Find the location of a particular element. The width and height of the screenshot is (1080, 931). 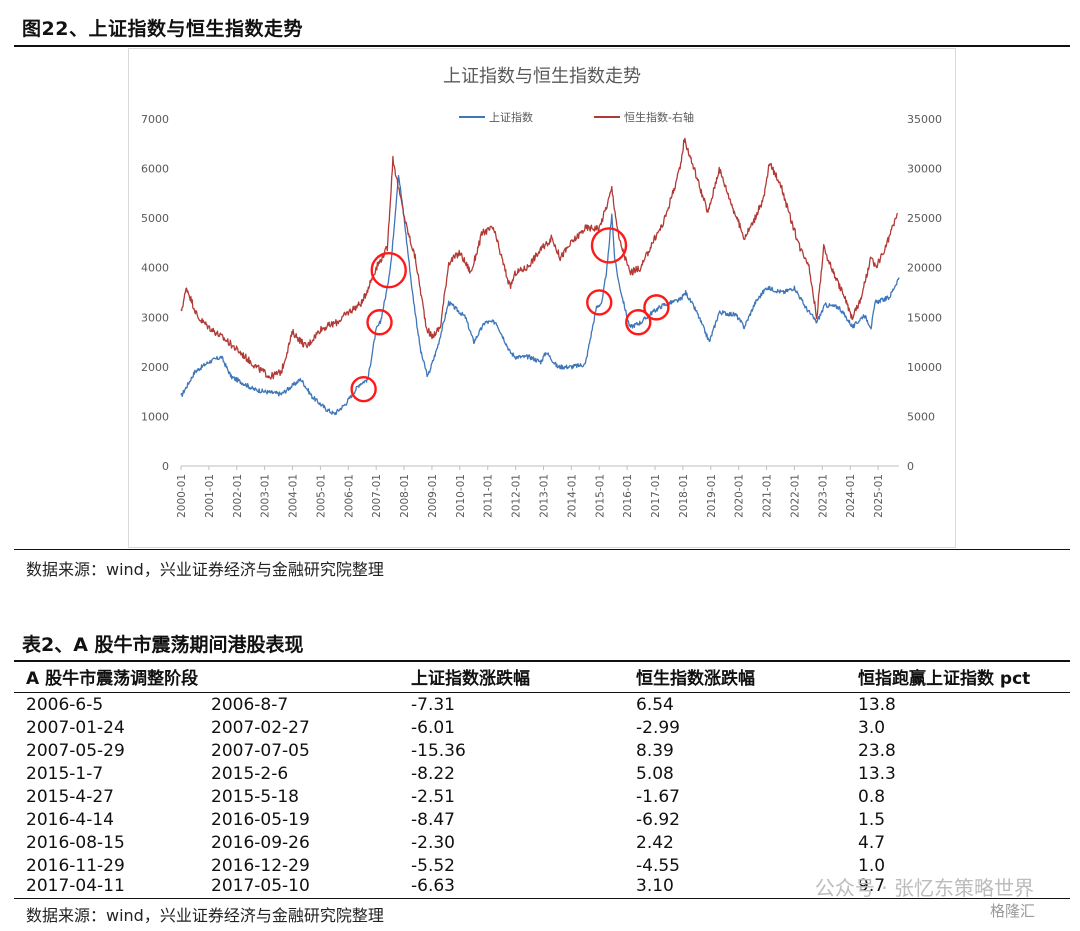

table-cell-end: 2006-8-7 is located at coordinates (250, 705).